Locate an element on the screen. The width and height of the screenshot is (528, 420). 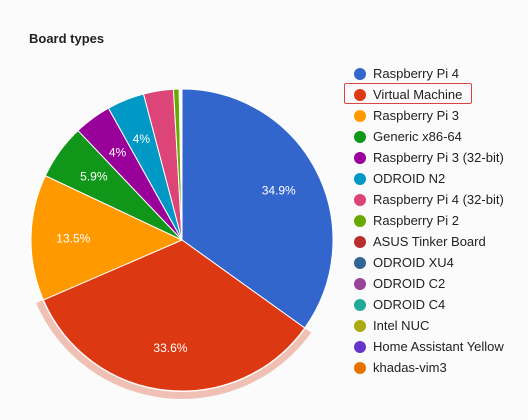
legend-label: ASUS Tinker Board is located at coordinates (429, 241).